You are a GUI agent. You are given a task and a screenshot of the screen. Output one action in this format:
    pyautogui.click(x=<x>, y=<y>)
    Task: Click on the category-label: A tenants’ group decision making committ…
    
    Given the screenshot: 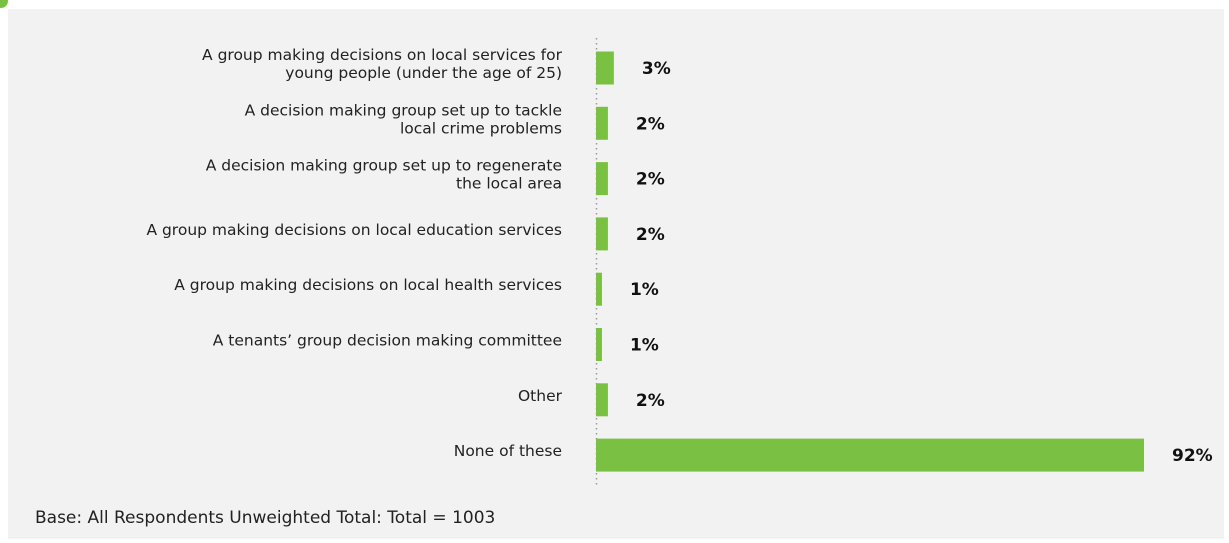 What is the action you would take?
    pyautogui.click(x=387, y=341)
    